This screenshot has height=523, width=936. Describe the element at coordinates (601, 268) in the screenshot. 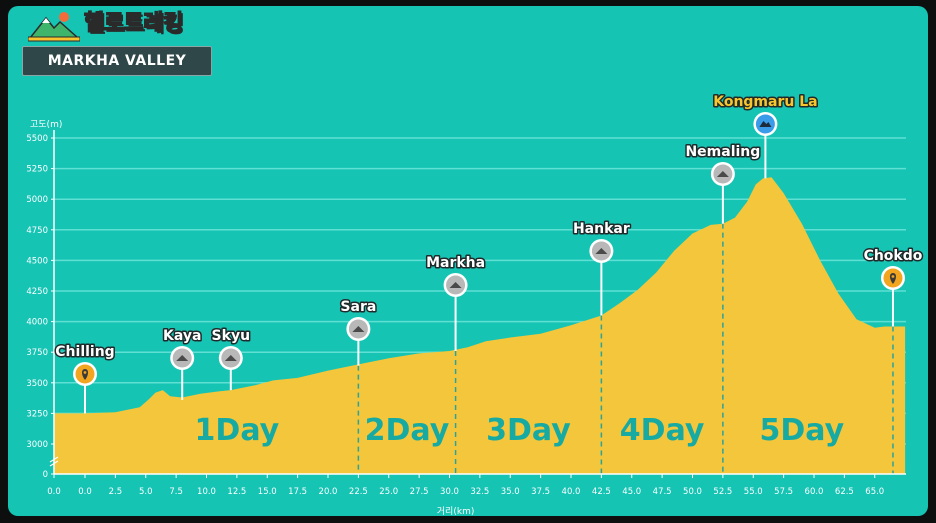

I see `waypoint-hankar: Hankar` at that location.